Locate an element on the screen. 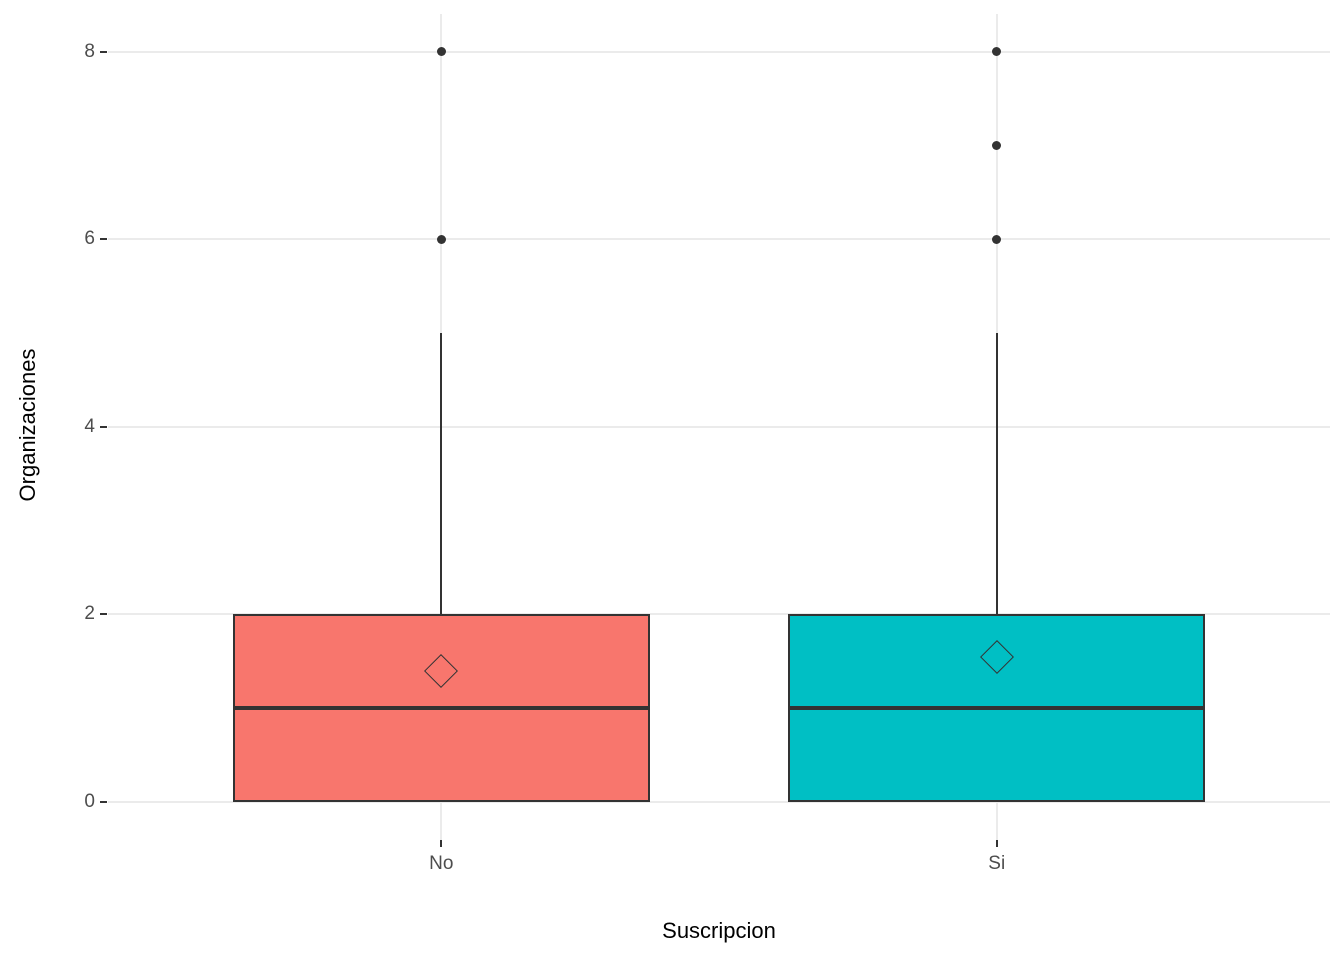 The width and height of the screenshot is (1344, 960). y-tick-label: 4 is located at coordinates (89, 426).